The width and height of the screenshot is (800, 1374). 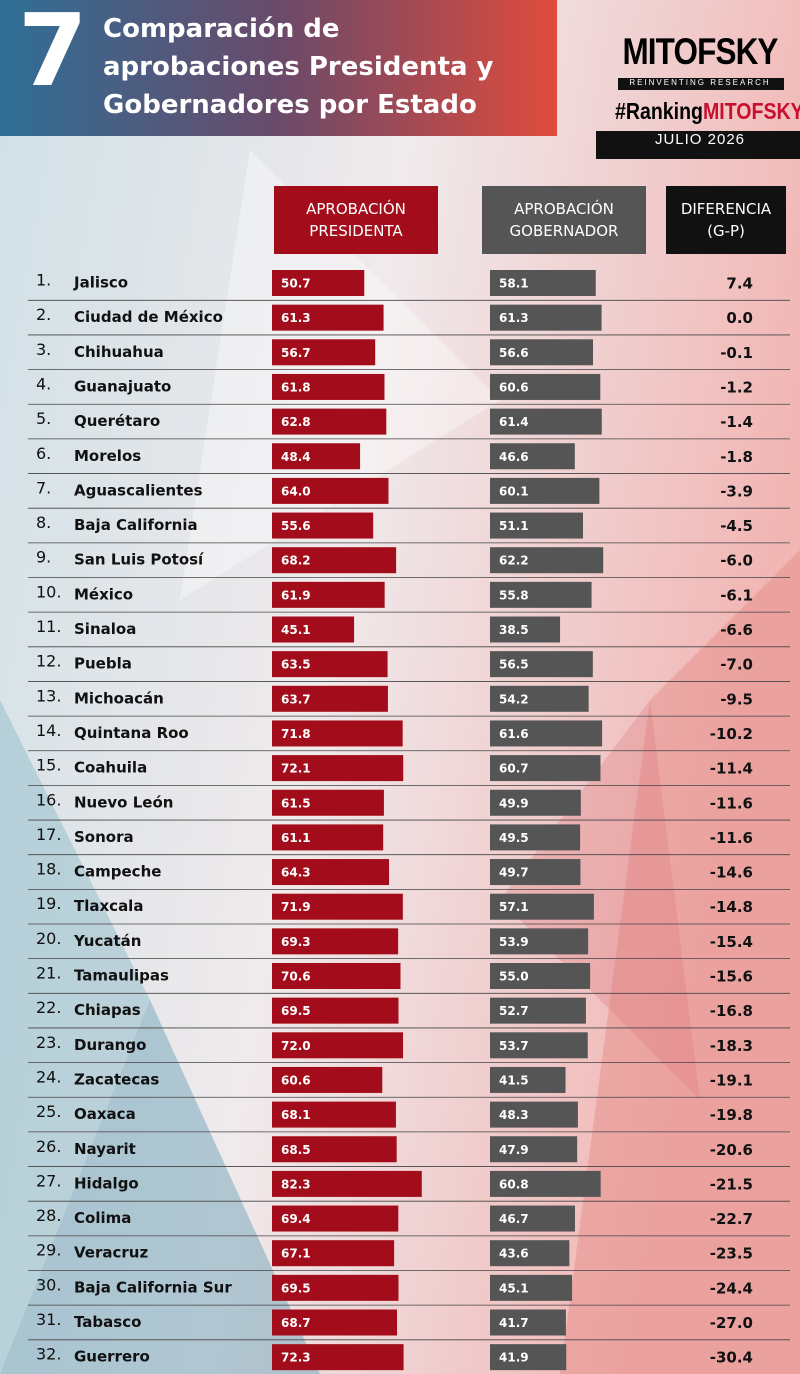 I want to click on rank: 9., so click(x=43, y=557).